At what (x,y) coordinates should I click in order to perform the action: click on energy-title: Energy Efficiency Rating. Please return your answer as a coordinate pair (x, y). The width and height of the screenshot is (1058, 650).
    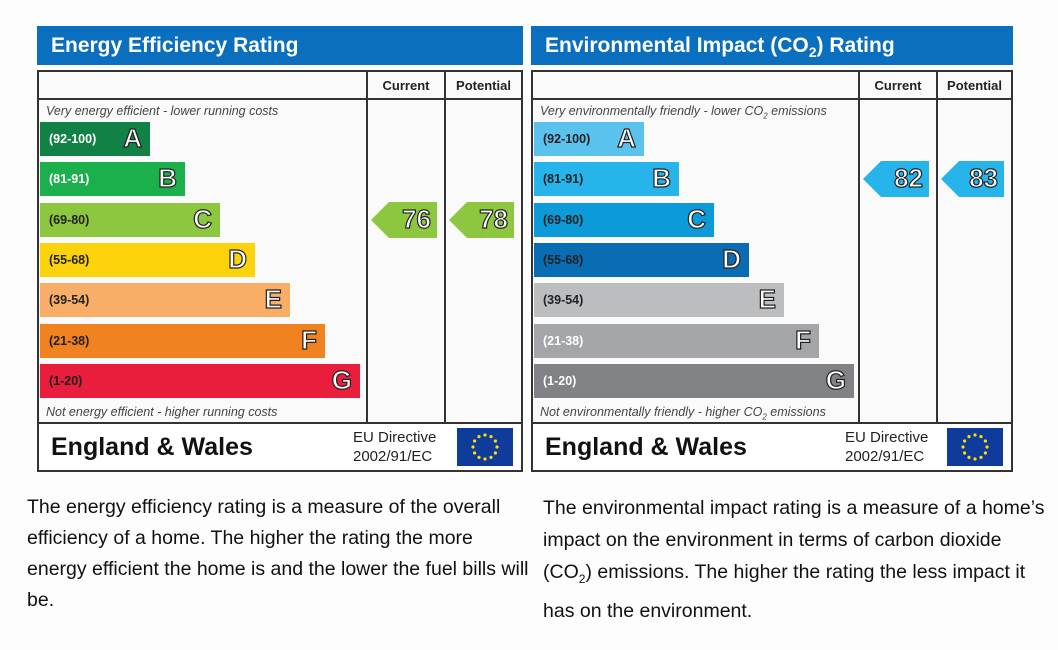
    Looking at the image, I should click on (280, 45).